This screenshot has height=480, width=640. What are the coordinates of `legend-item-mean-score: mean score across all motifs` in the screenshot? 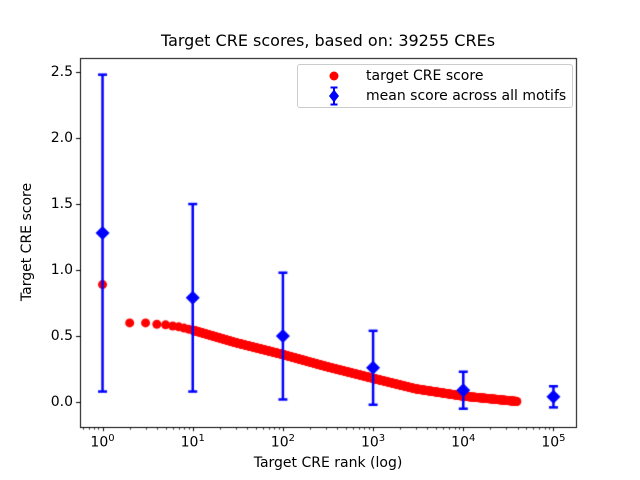 It's located at (435, 95).